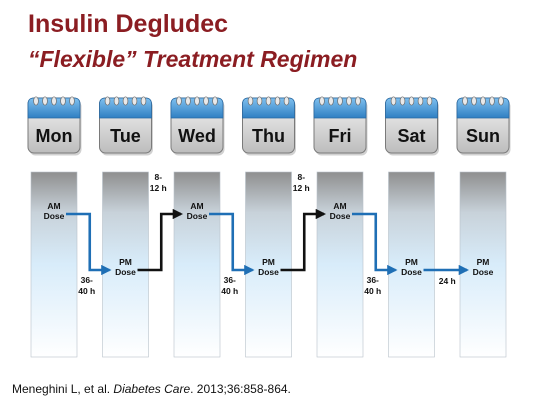 The height and width of the screenshot is (405, 540). I want to click on calendar-icon: Sat, so click(412, 126).